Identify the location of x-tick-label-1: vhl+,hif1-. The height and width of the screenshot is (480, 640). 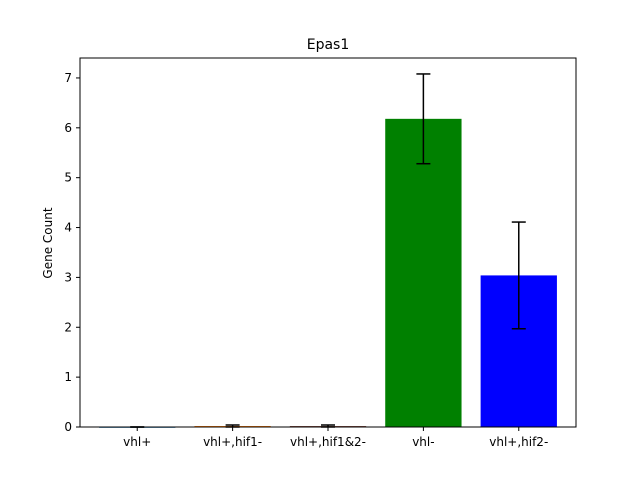
(232, 442).